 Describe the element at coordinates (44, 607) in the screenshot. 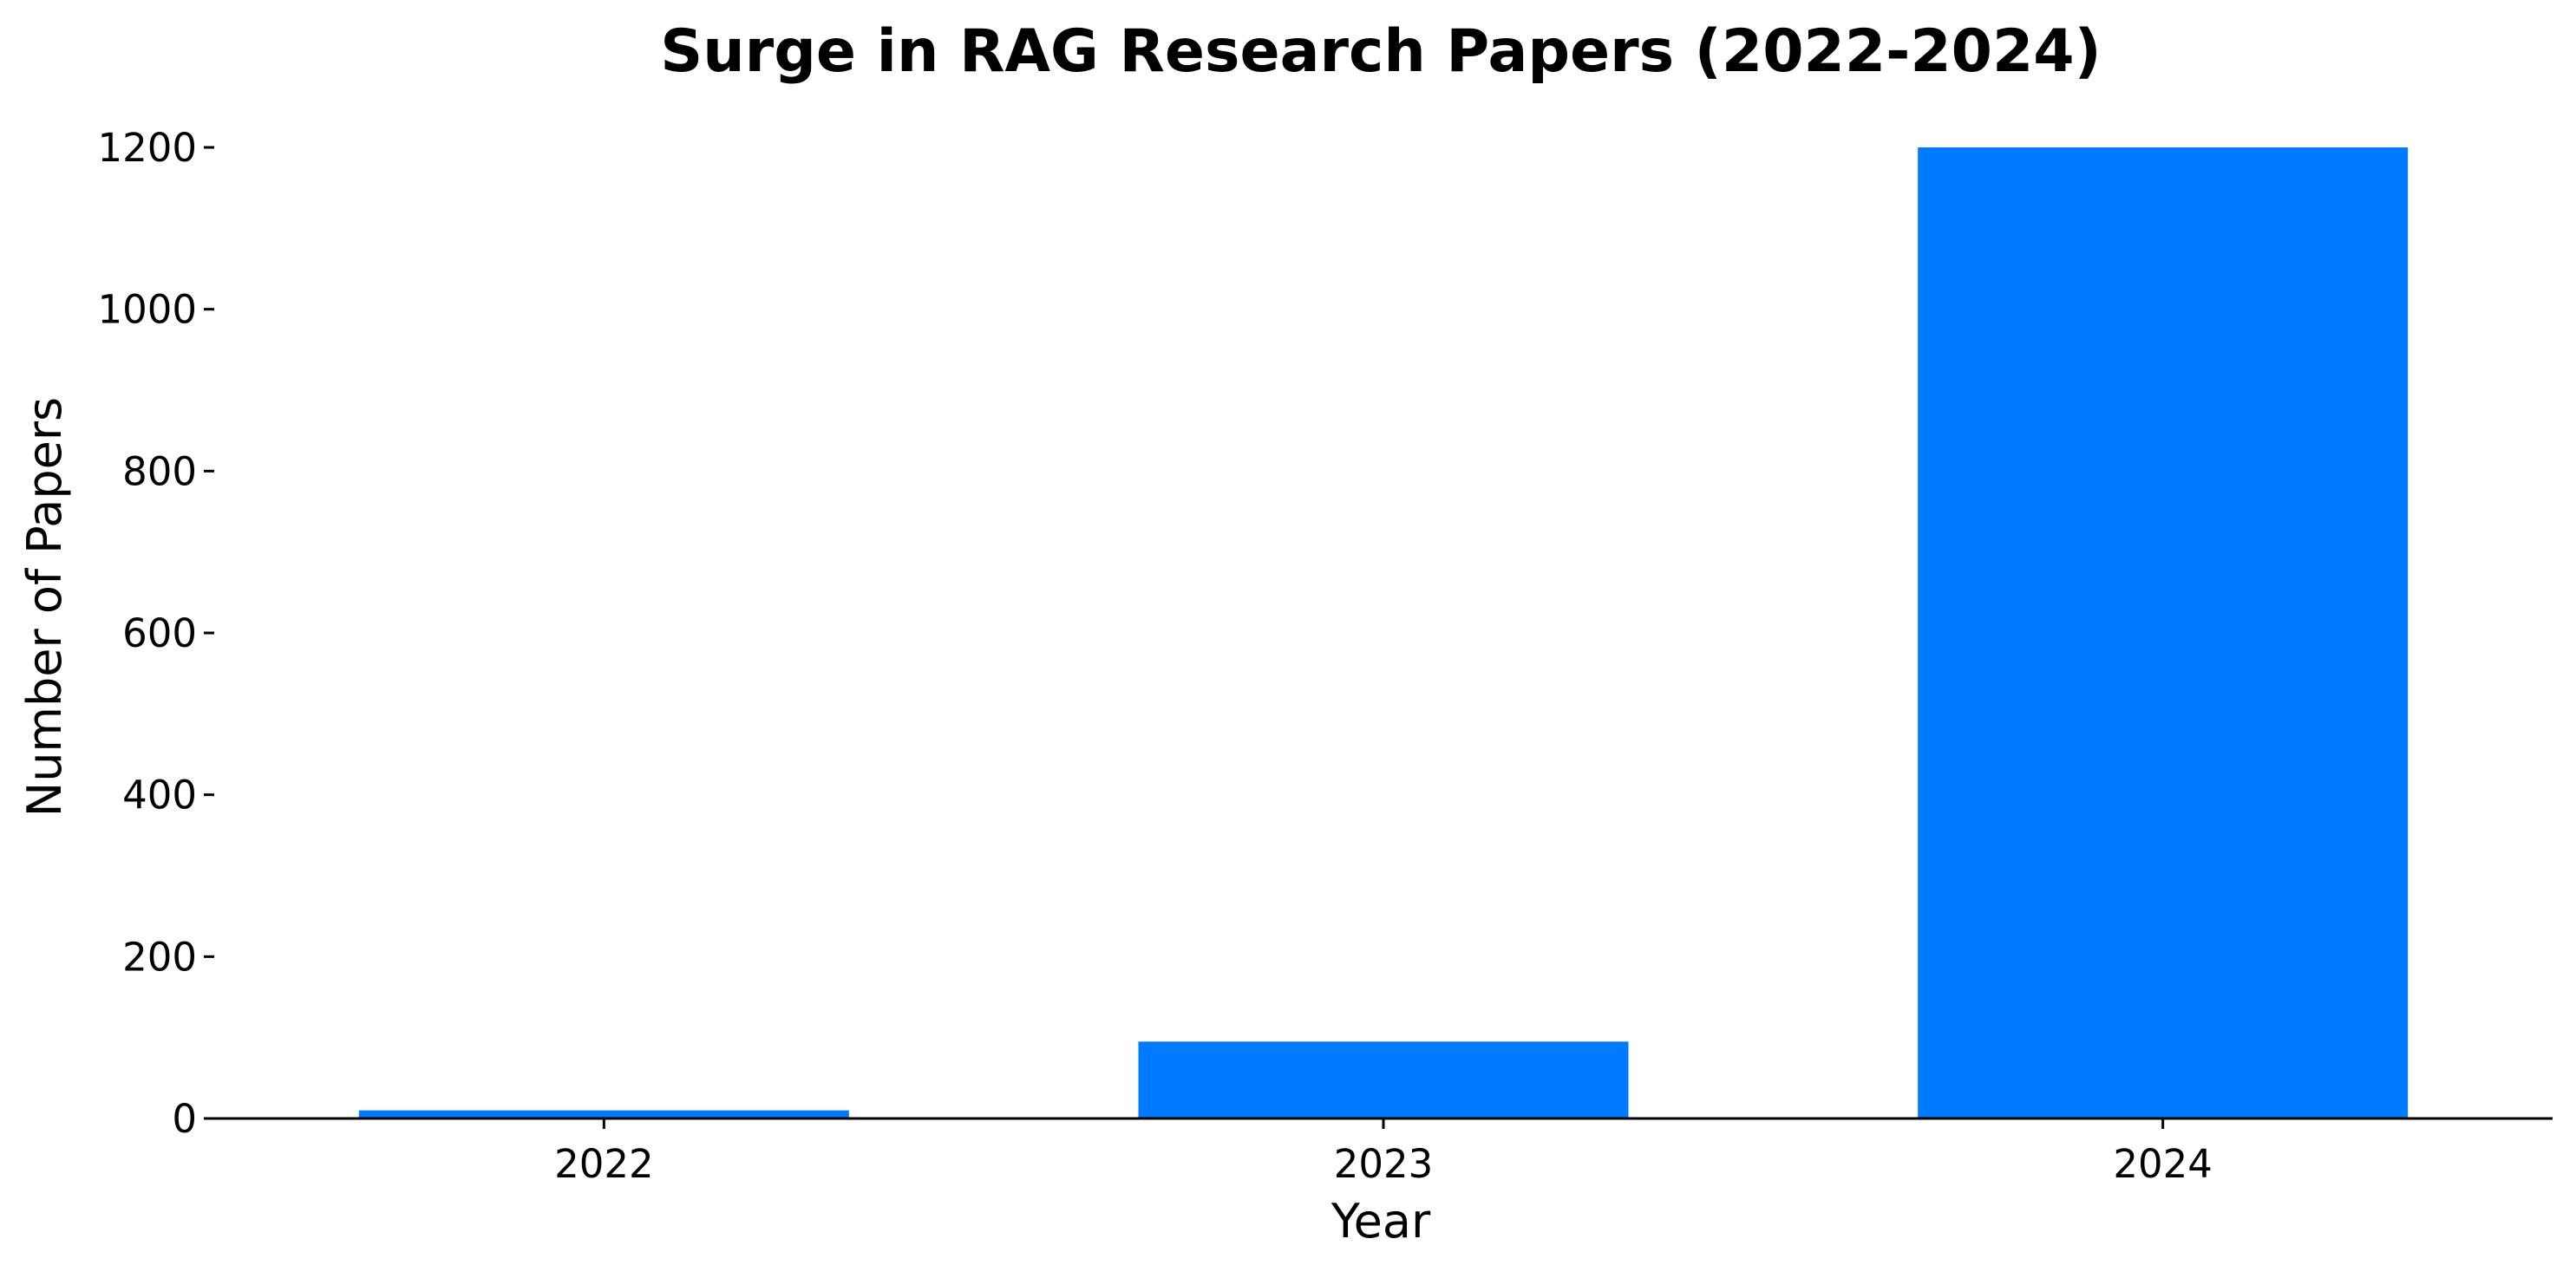

I see `y-axis-label: Number of Papers` at that location.